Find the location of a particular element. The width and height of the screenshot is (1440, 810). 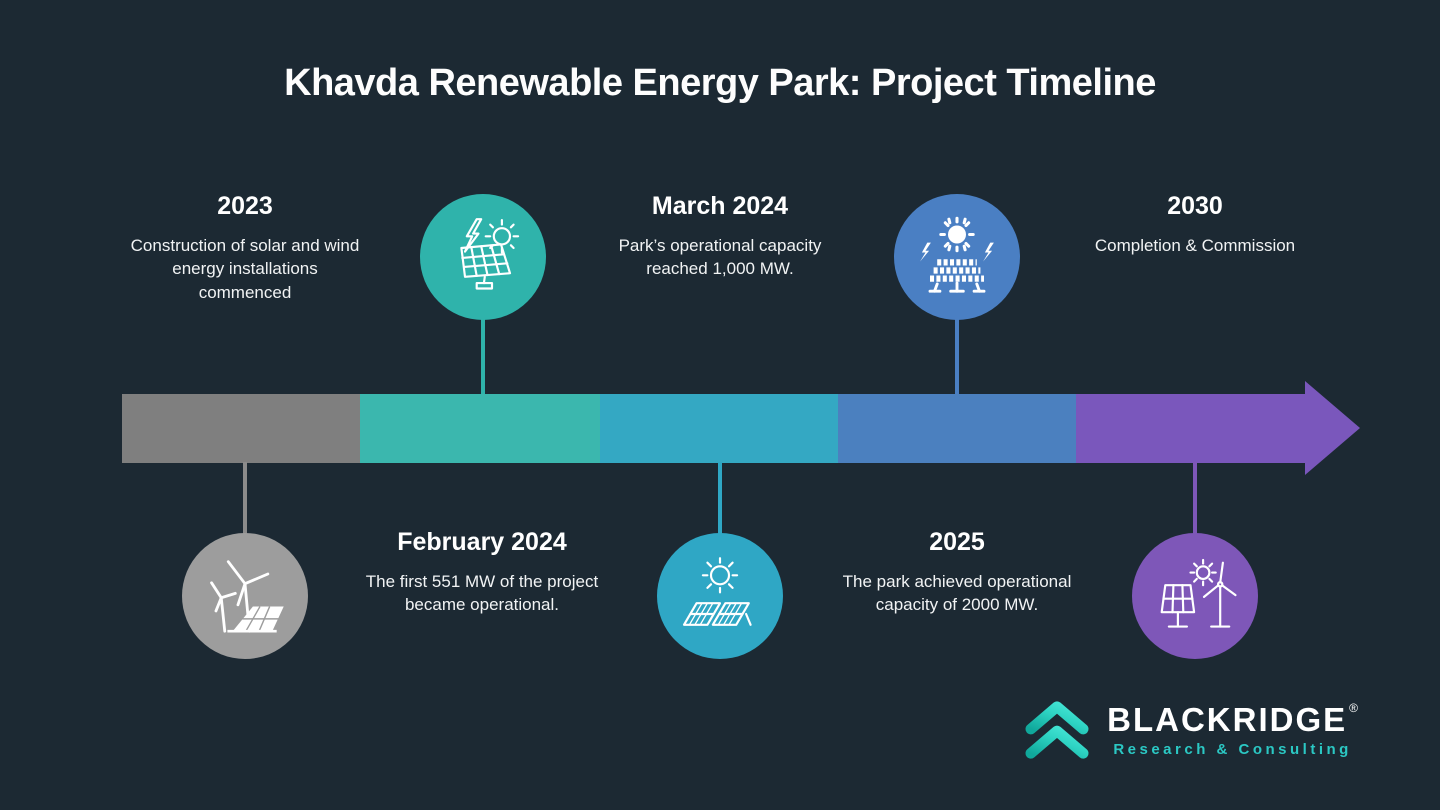

connector-mar-2024 is located at coordinates (720, 498).